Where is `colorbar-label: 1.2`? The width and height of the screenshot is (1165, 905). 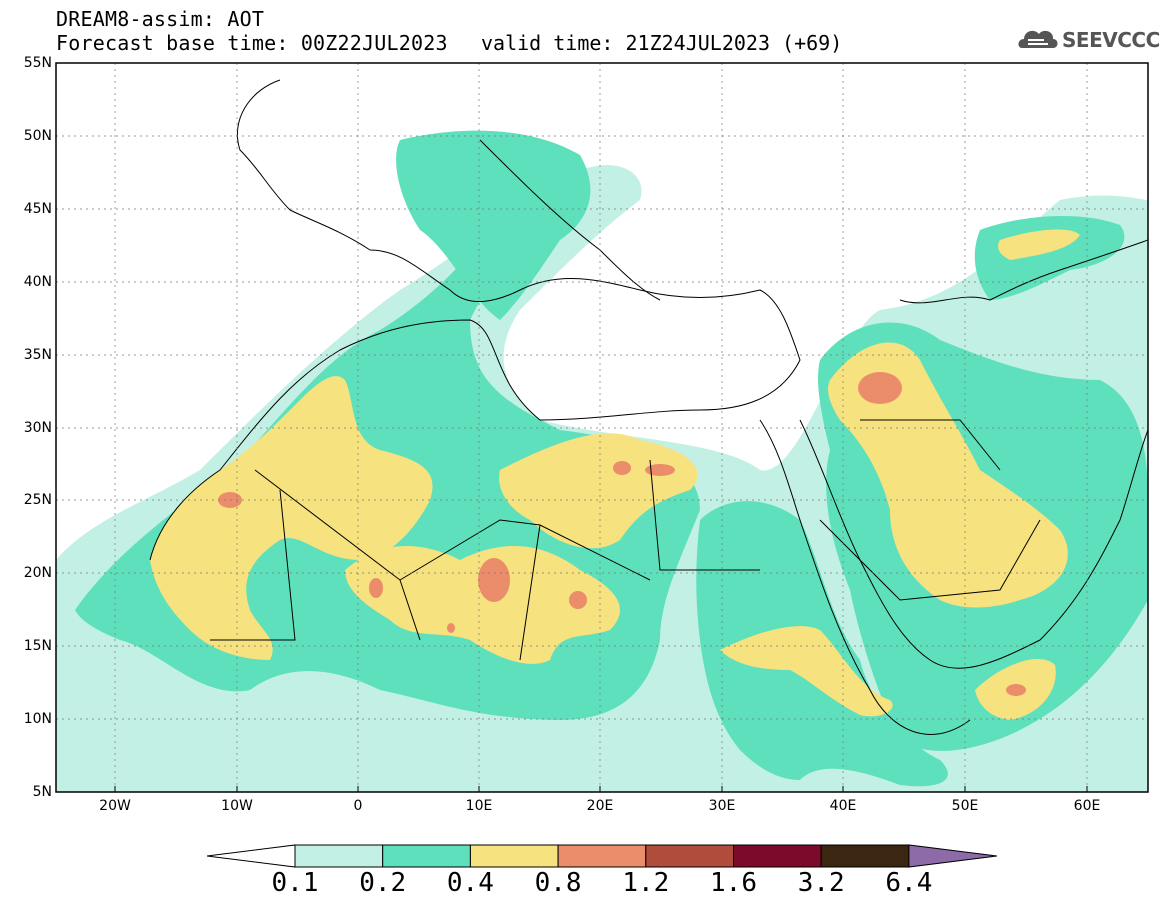 colorbar-label: 1.2 is located at coordinates (646, 883).